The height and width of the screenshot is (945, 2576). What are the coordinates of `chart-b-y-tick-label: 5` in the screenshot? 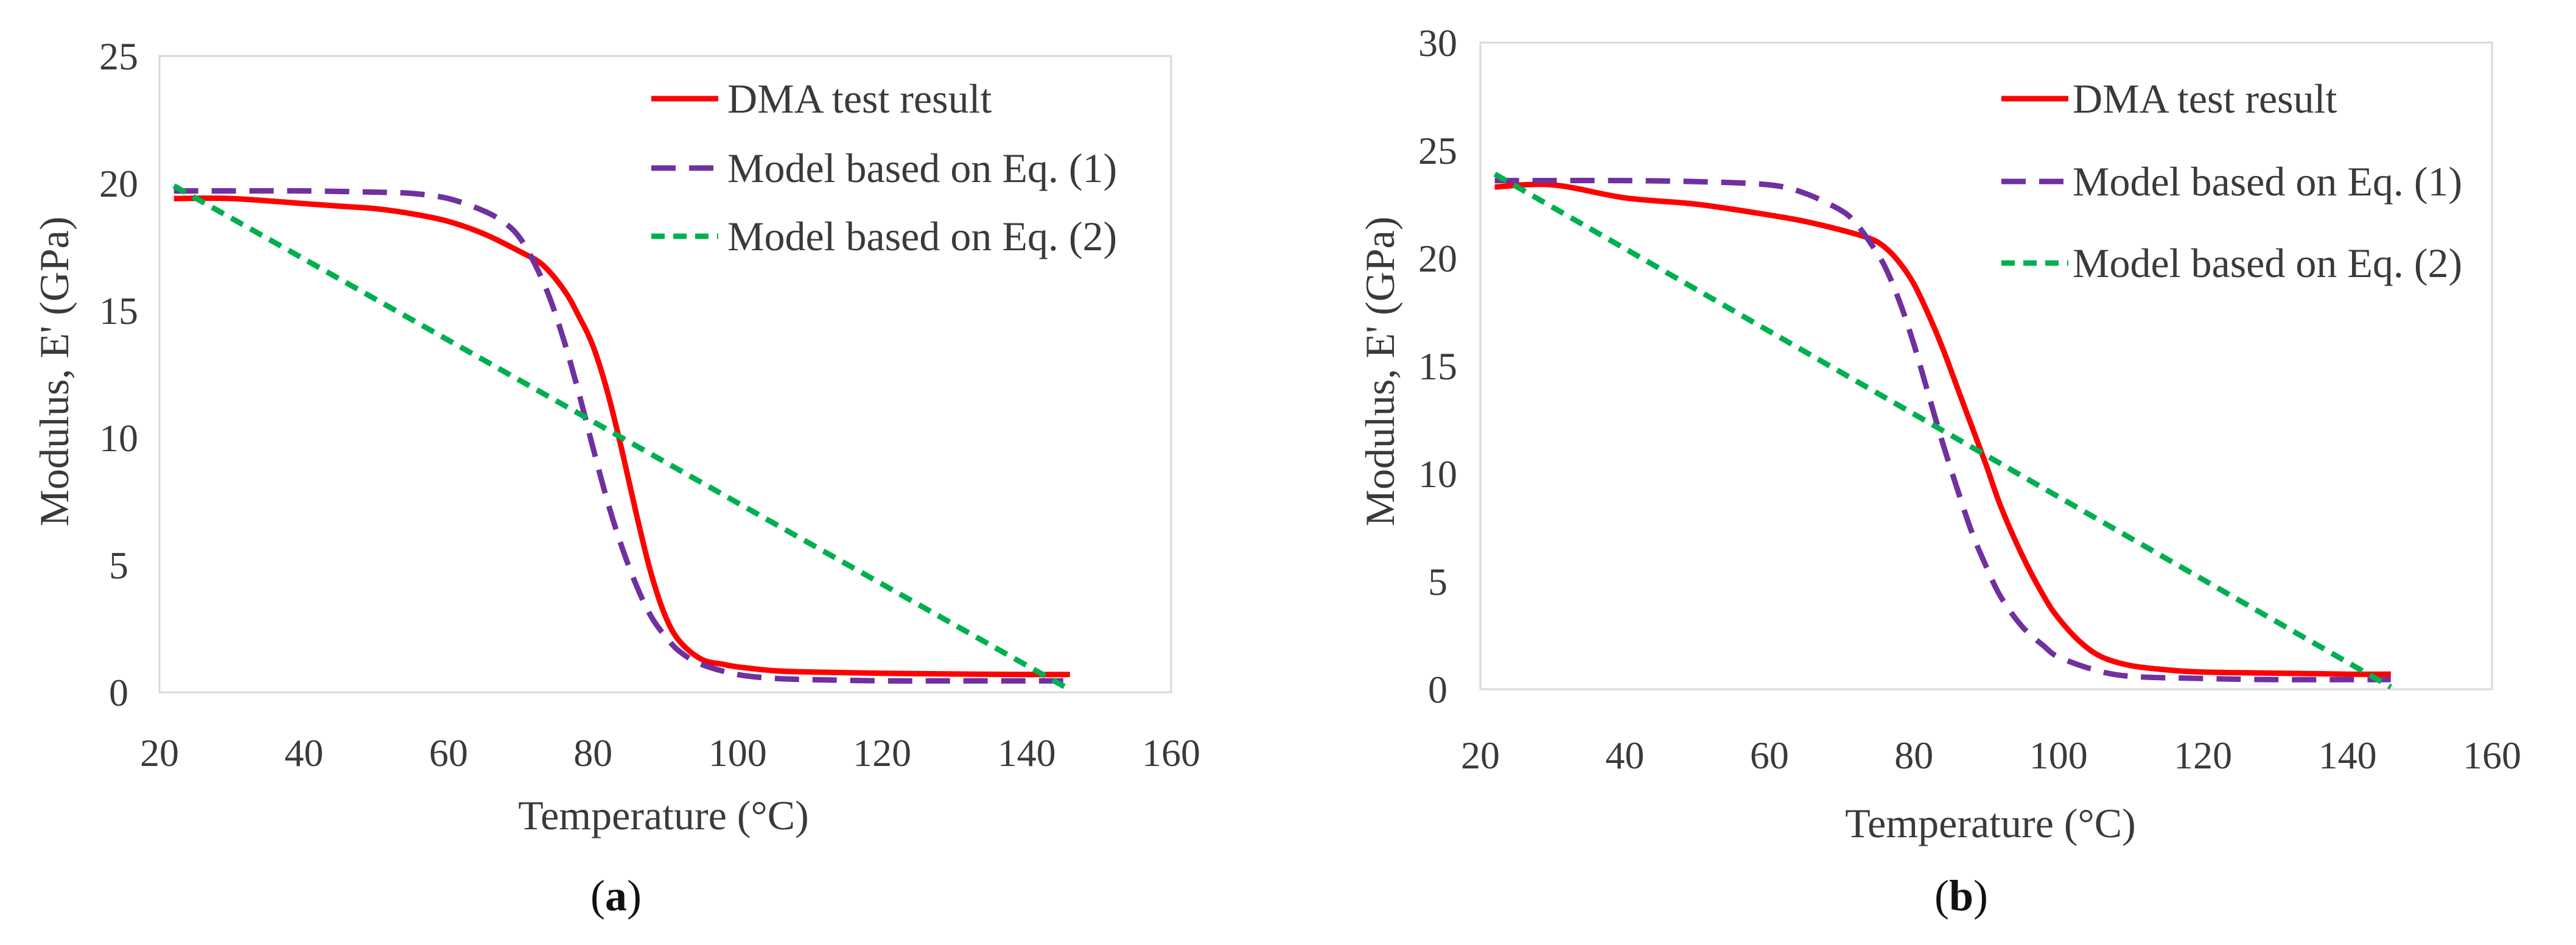 It's located at (1437, 581).